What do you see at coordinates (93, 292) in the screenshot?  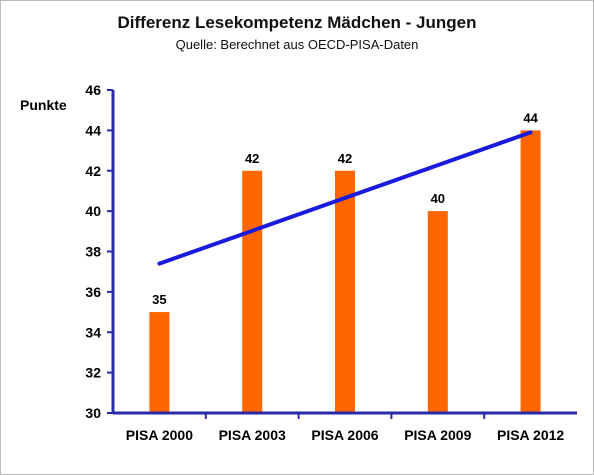 I see `y-tick-label-36: 36` at bounding box center [93, 292].